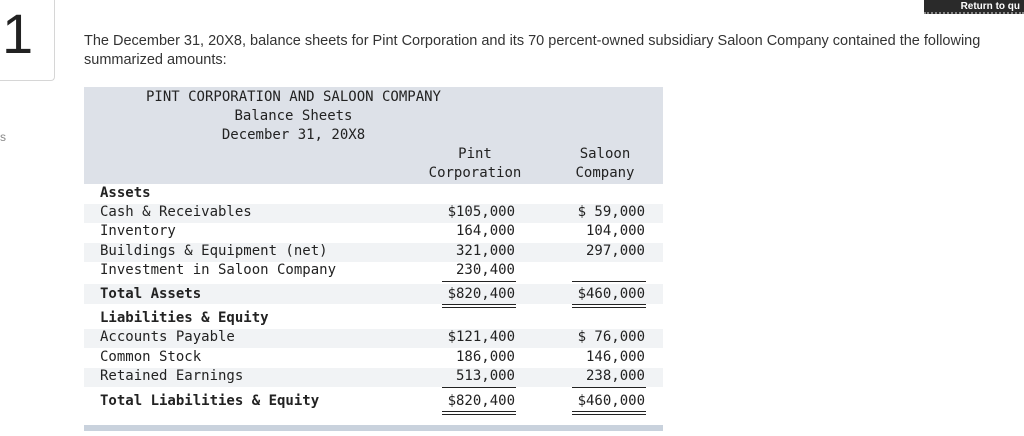  What do you see at coordinates (481, 337) in the screenshot?
I see `table-cell-pint: $121,400` at bounding box center [481, 337].